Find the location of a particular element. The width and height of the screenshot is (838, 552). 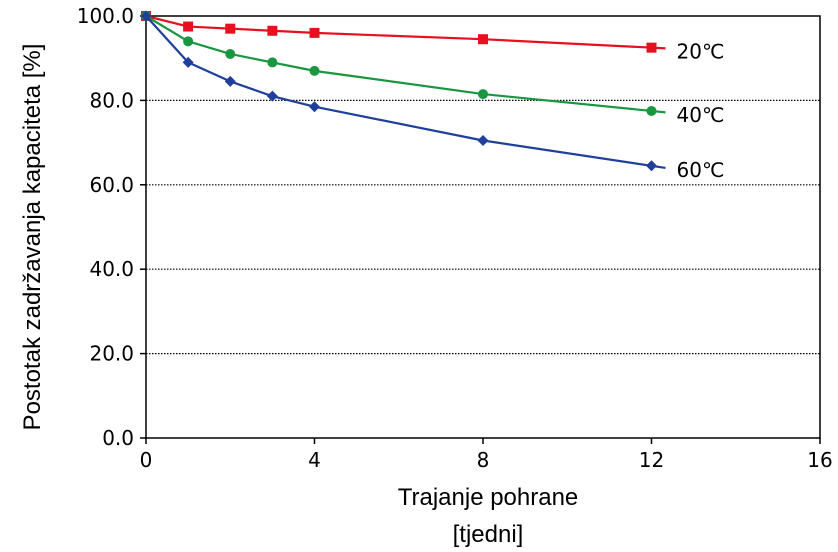

y-tick-label: 100.0 is located at coordinates (105, 16).